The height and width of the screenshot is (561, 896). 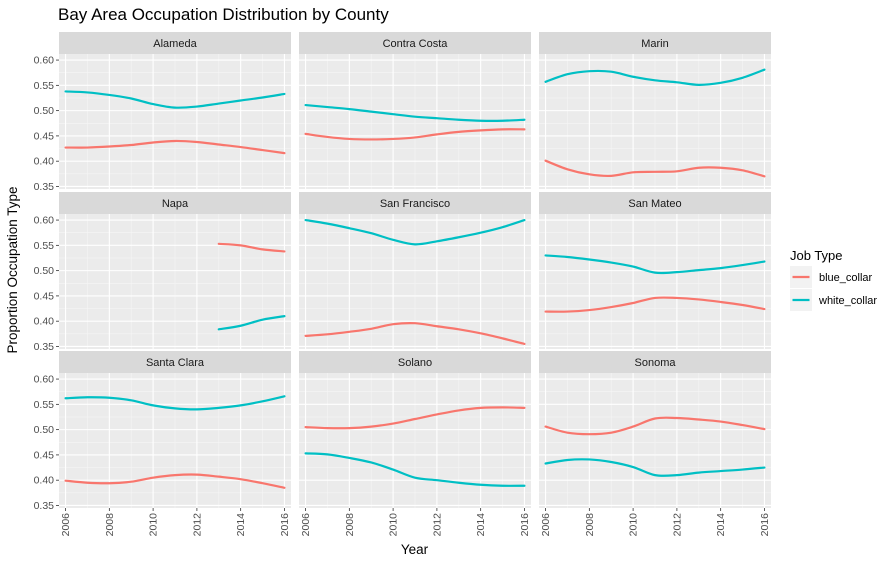 I want to click on panel-marin: Marin, so click(x=655, y=110).